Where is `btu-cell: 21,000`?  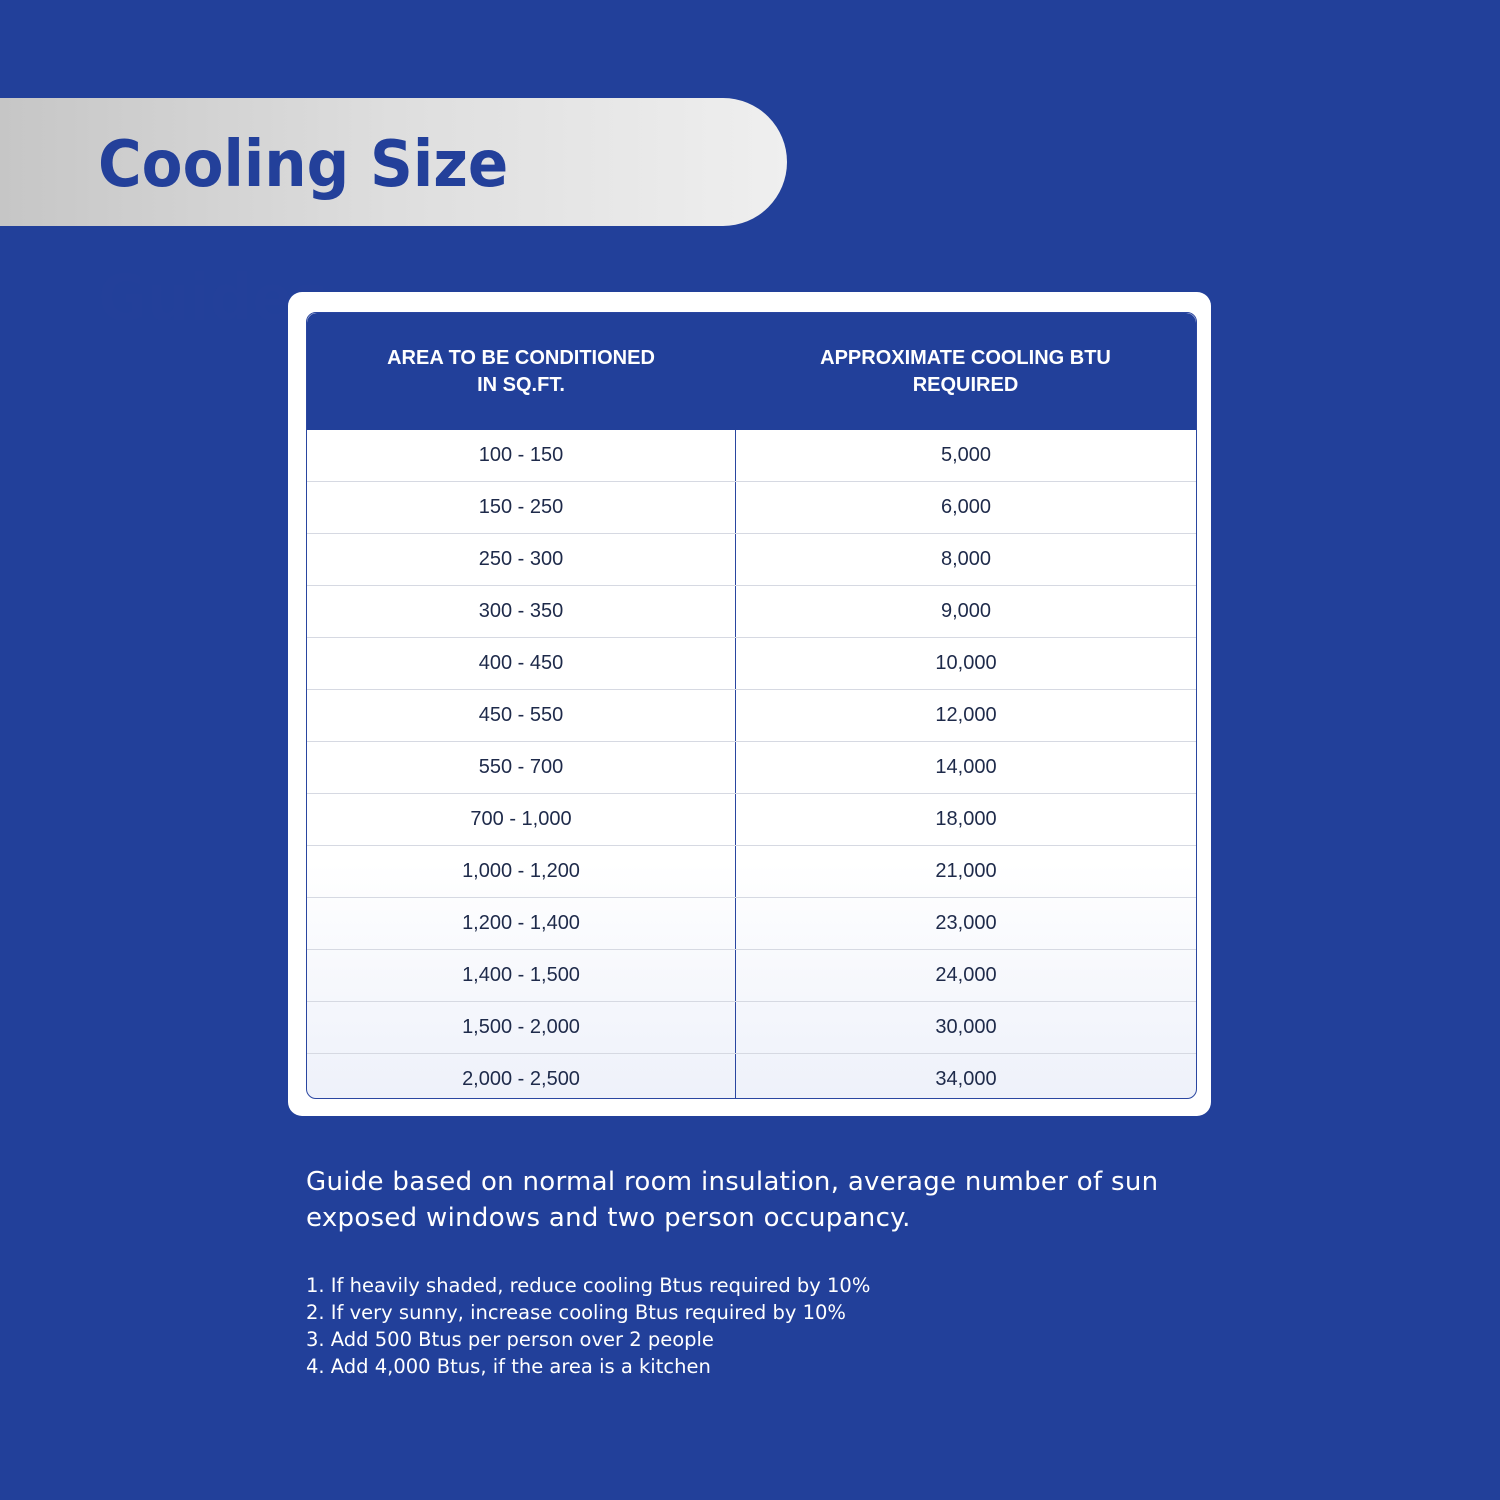 btu-cell: 21,000 is located at coordinates (966, 871).